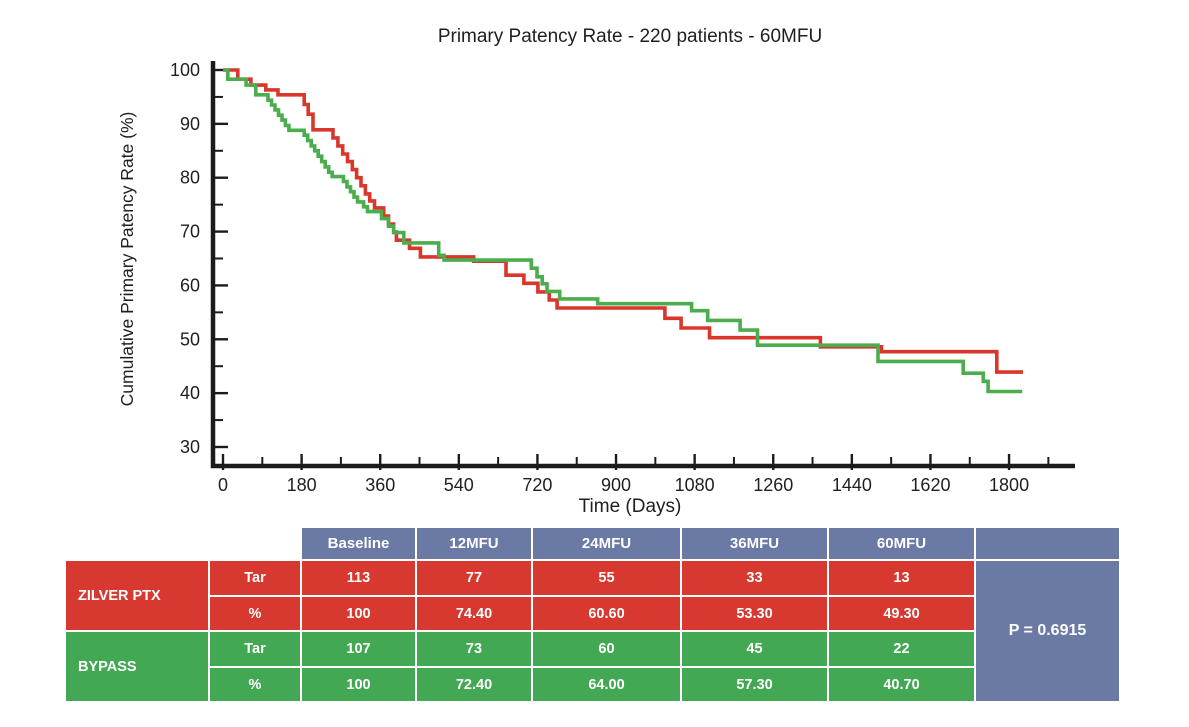  What do you see at coordinates (616, 485) in the screenshot?
I see `x-tick-label: 900` at bounding box center [616, 485].